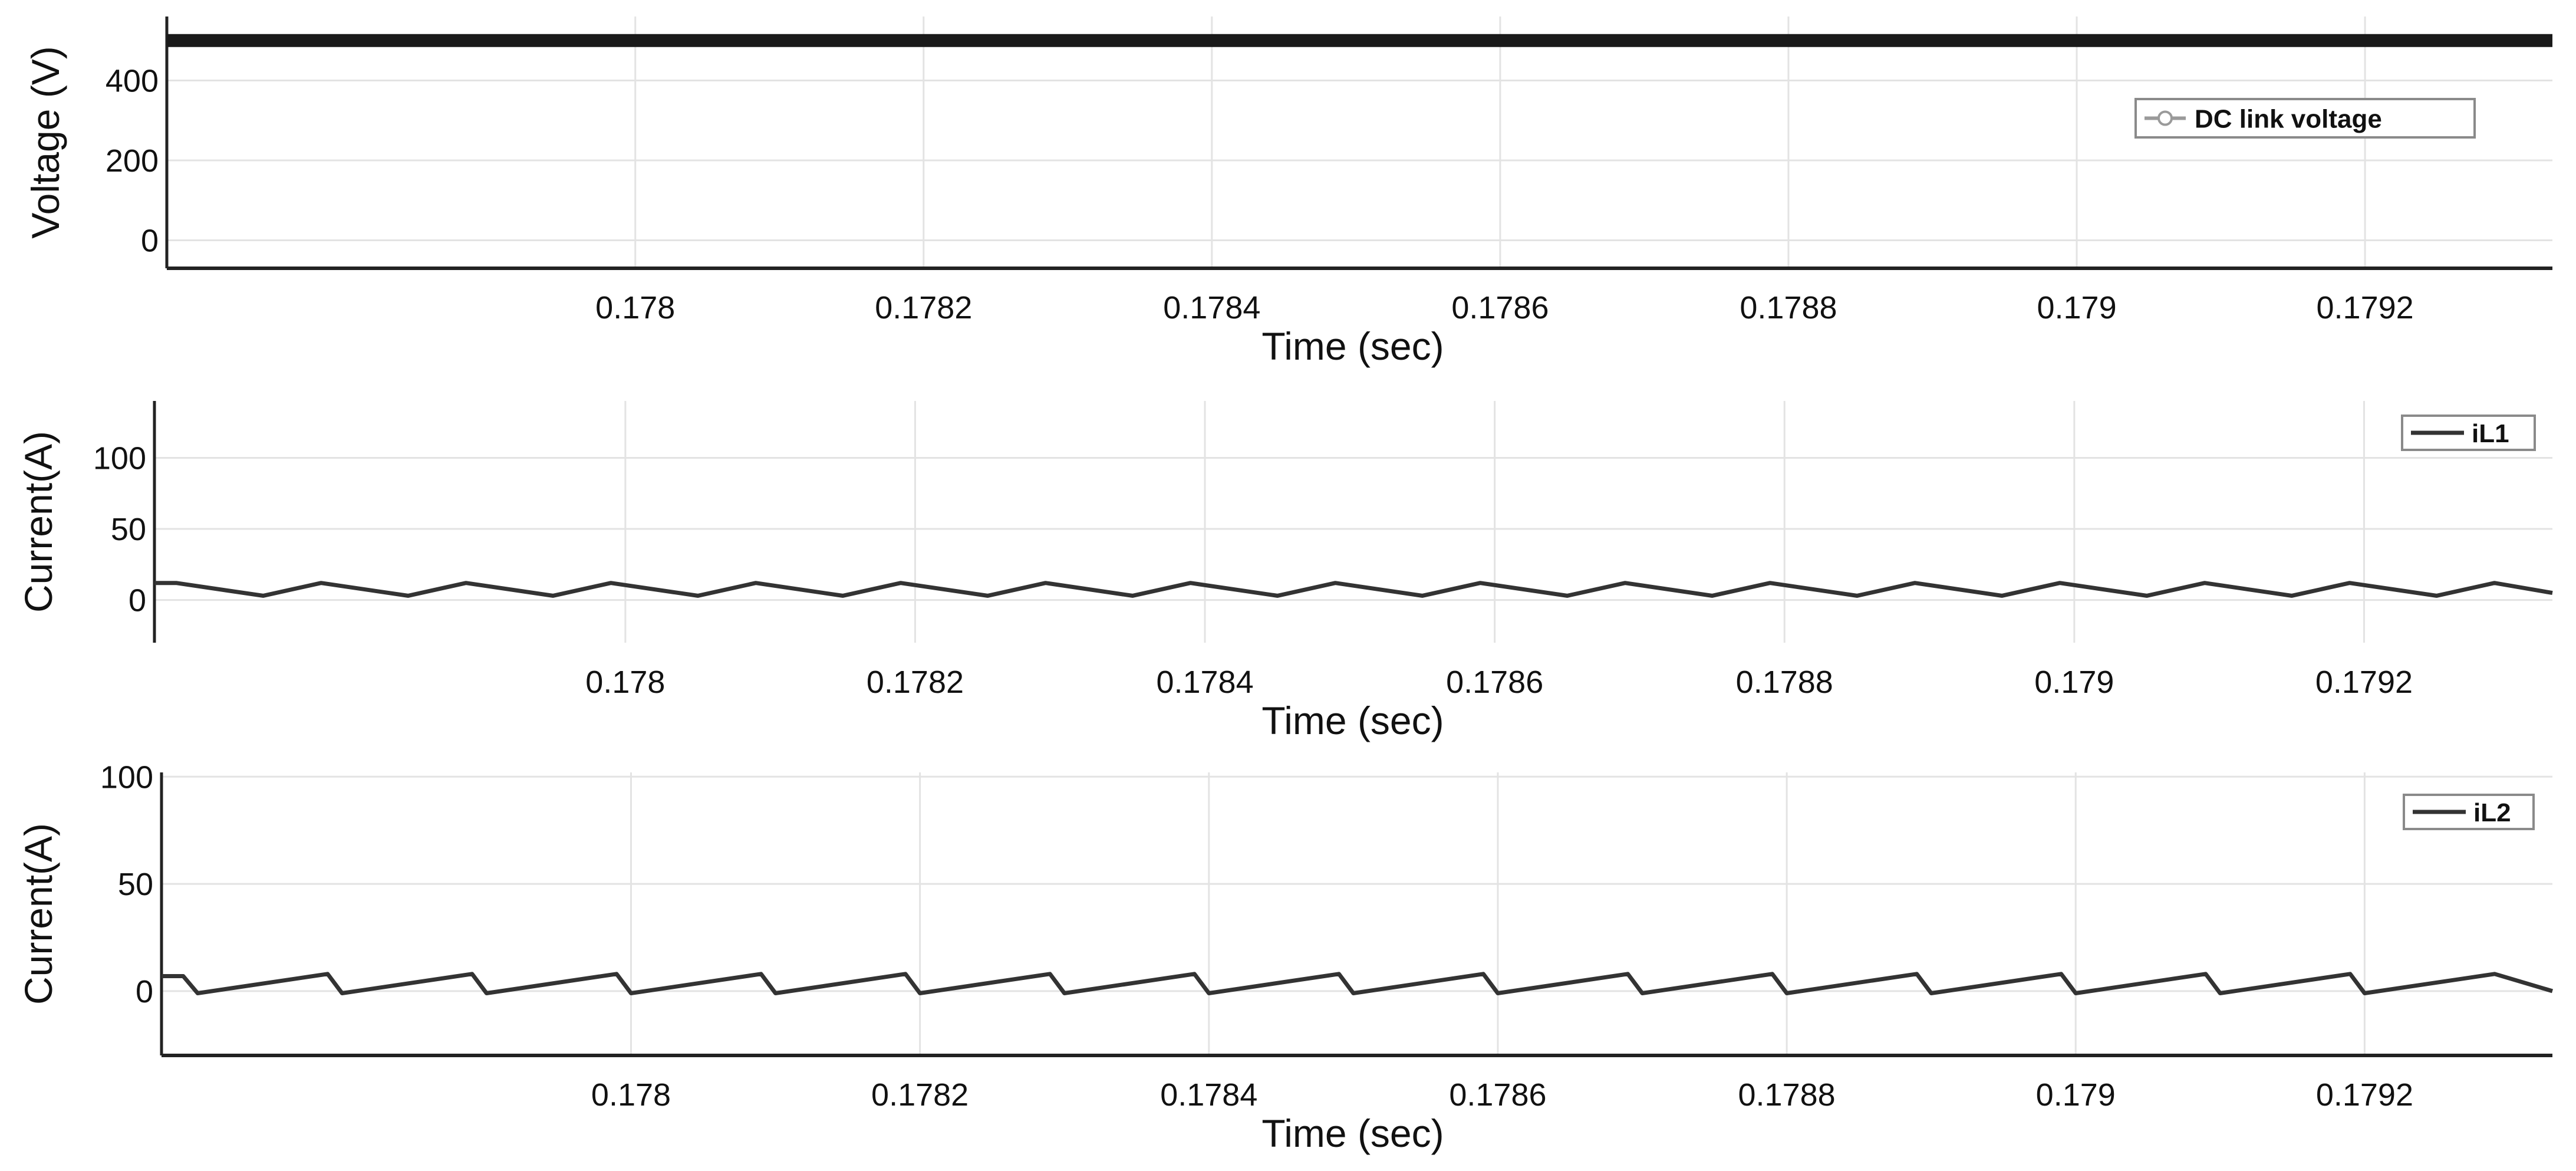 Image resolution: width=2576 pixels, height=1171 pixels. What do you see at coordinates (2469, 812) in the screenshot?
I see `legend: iL2` at bounding box center [2469, 812].